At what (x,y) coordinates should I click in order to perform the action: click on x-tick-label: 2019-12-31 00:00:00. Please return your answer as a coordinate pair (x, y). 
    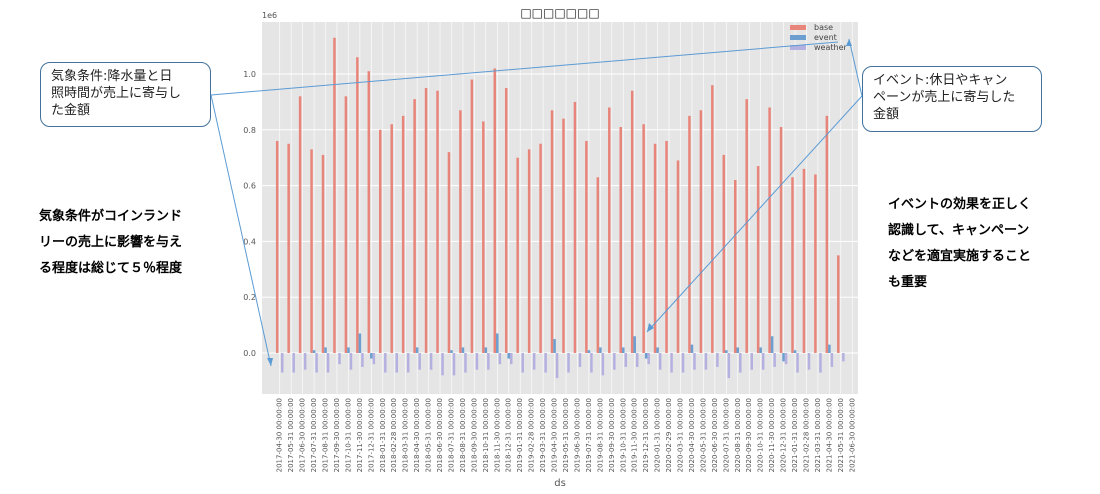
    Looking at the image, I should click on (646, 435).